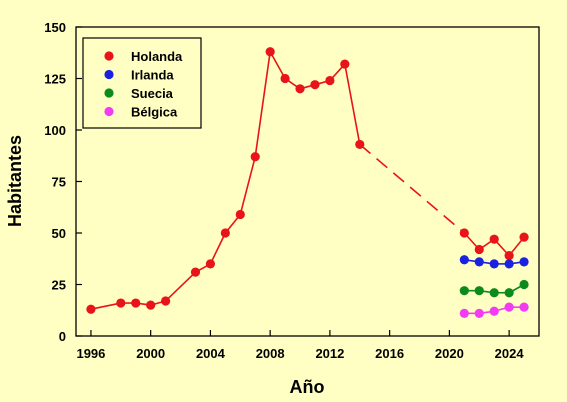 The width and height of the screenshot is (567, 402). I want to click on y-tick-label: 50, so click(59, 233).